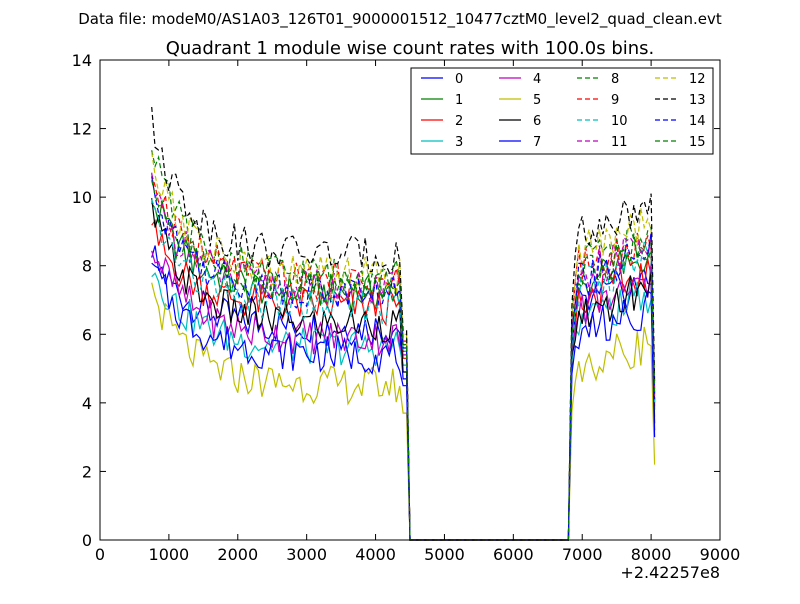  I want to click on legend-label-1: 1, so click(459, 100).